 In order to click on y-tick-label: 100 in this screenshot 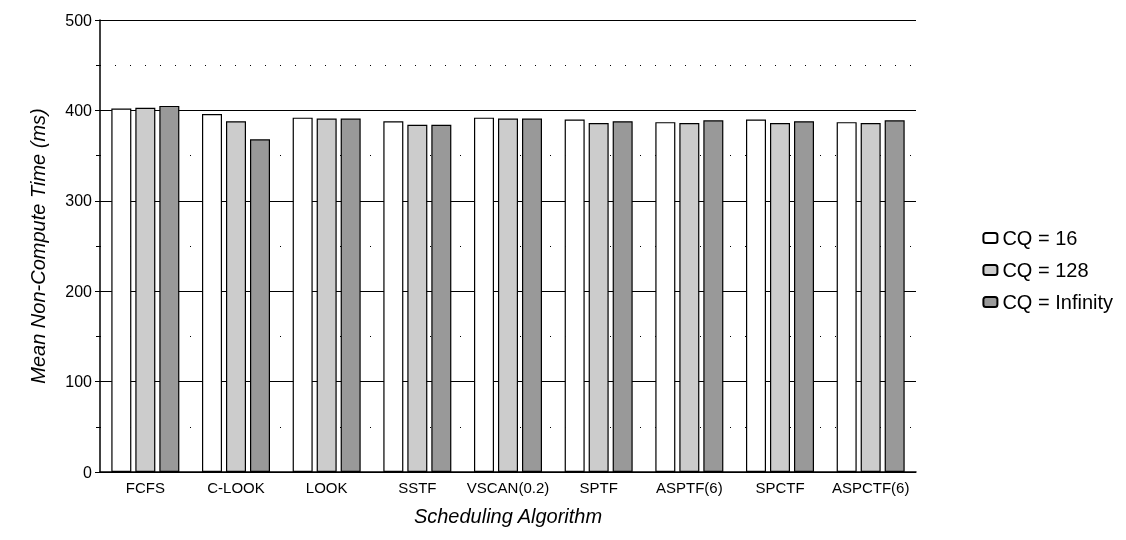, I will do `click(79, 382)`.